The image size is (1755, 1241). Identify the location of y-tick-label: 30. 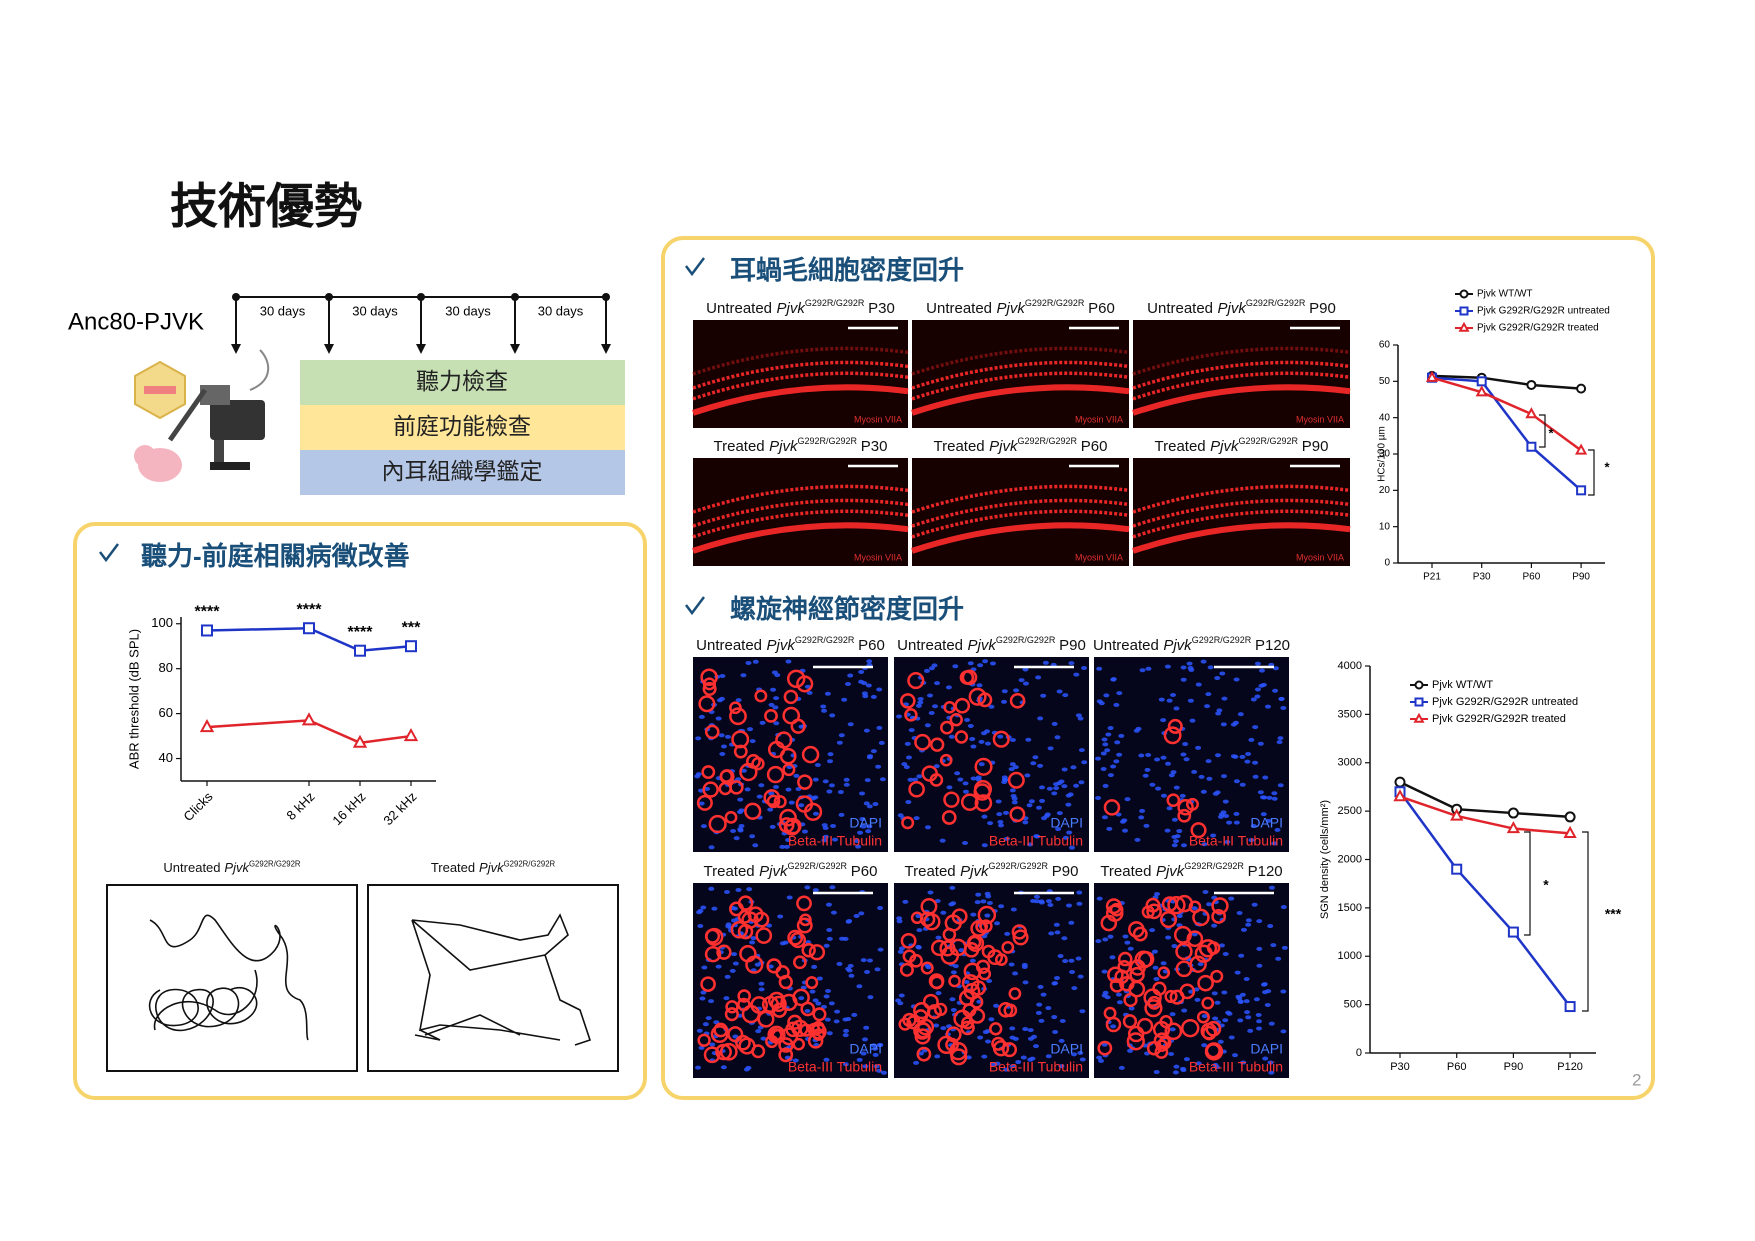
(1385, 454).